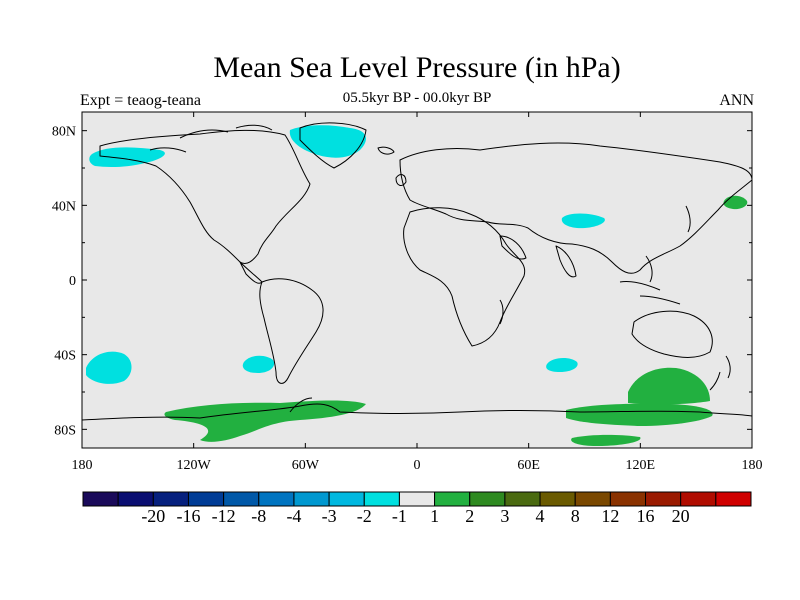 The height and width of the screenshot is (600, 800). What do you see at coordinates (606, 440) in the screenshot?
I see `positive-antarctic-east-coast` at bounding box center [606, 440].